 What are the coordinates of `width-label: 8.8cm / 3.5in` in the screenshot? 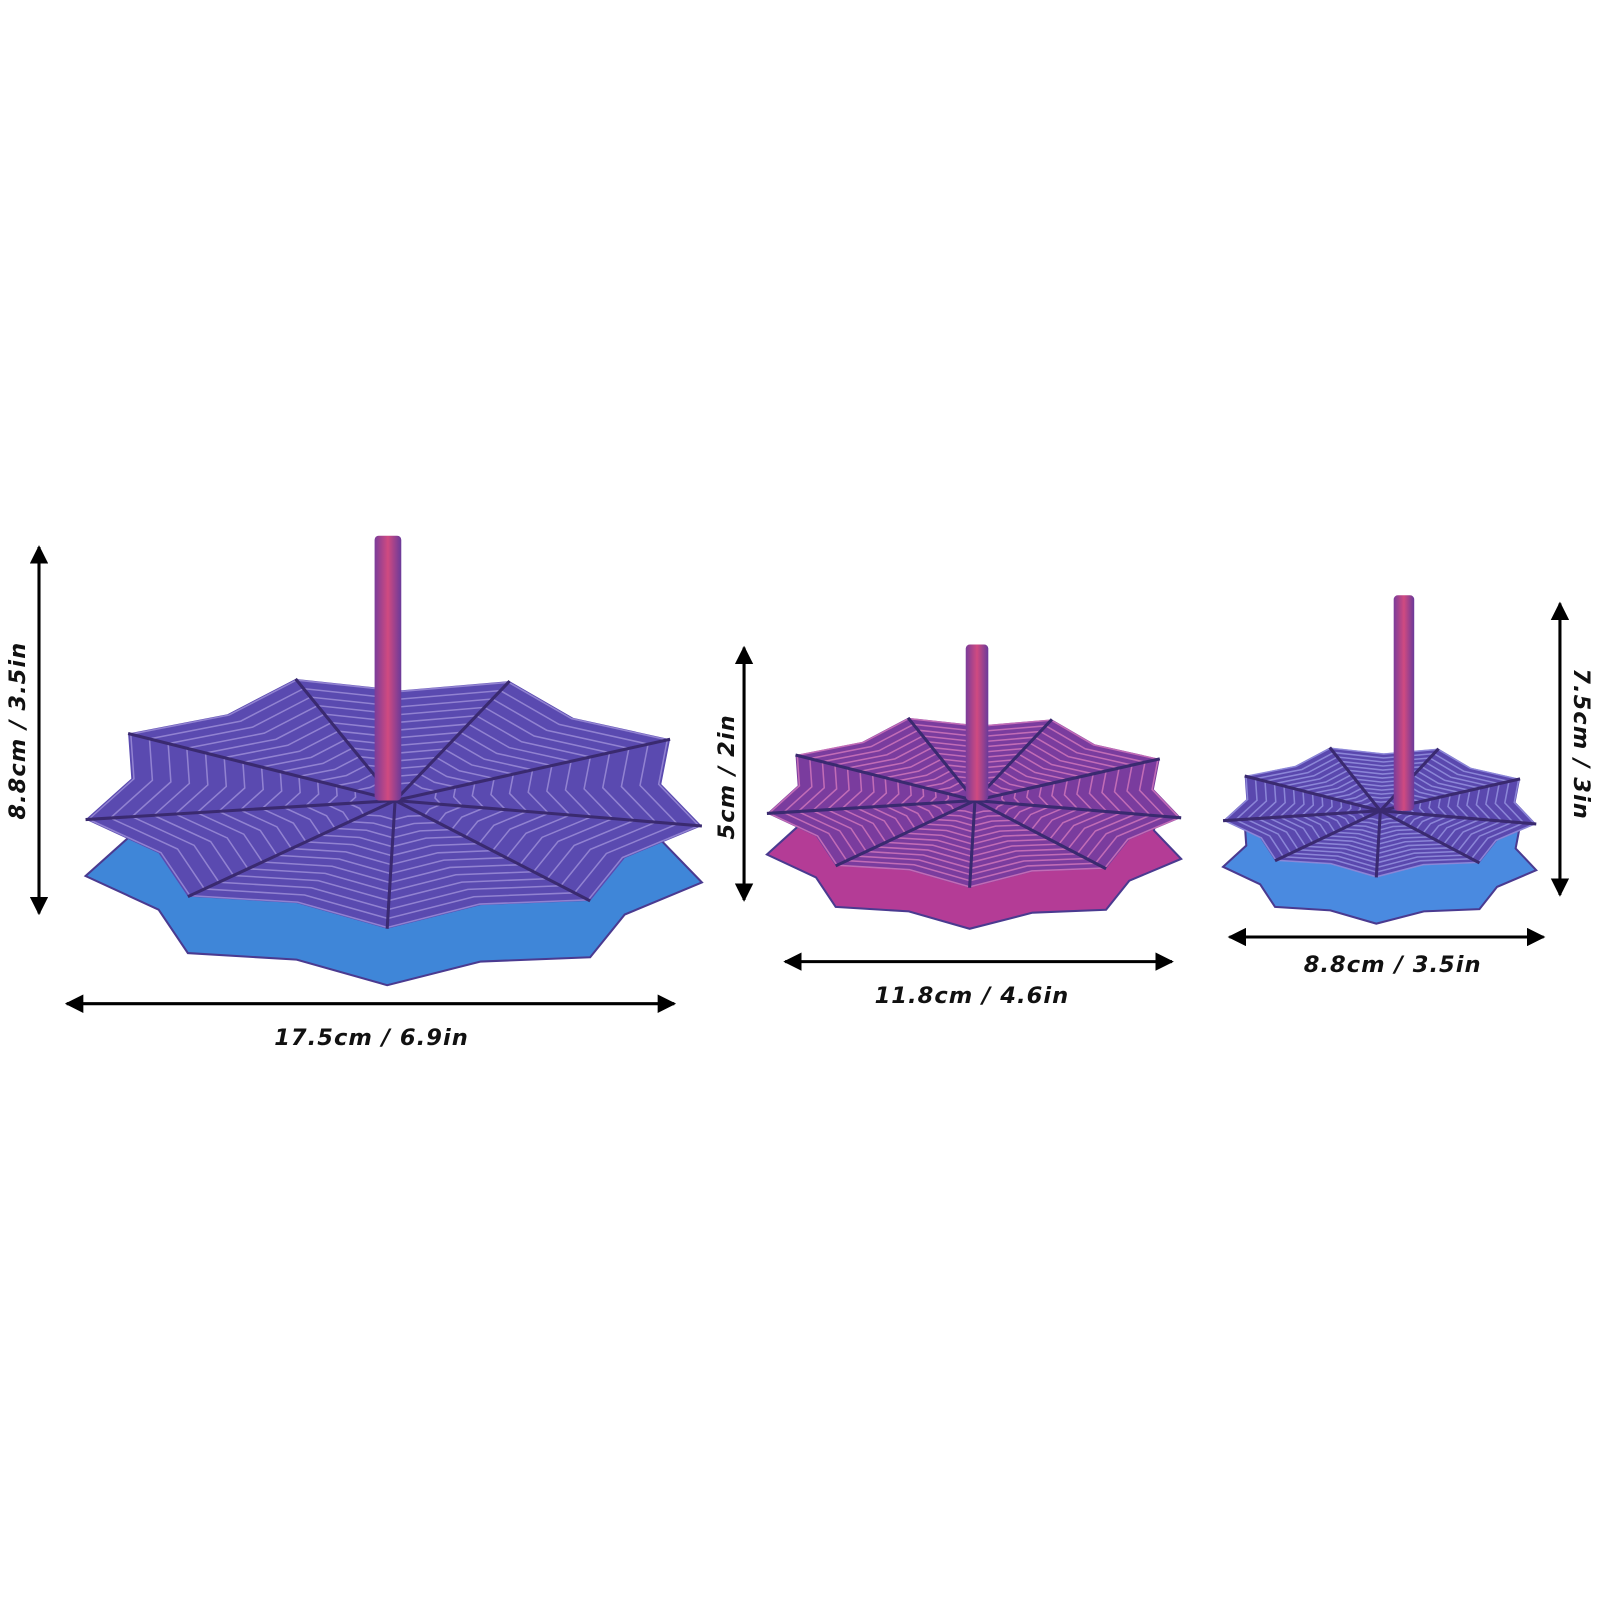 It's located at (1393, 965).